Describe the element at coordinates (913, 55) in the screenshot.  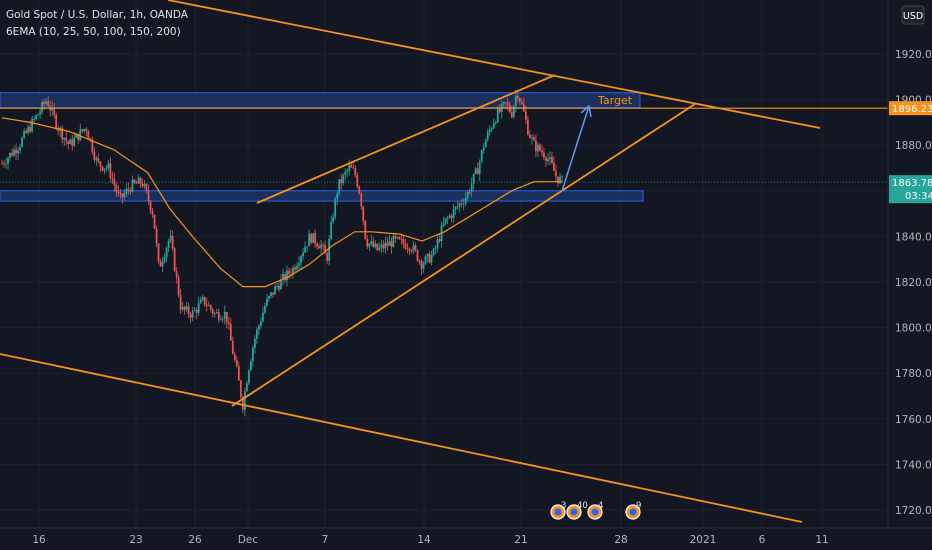
I see `price-tick: 1920.000` at that location.